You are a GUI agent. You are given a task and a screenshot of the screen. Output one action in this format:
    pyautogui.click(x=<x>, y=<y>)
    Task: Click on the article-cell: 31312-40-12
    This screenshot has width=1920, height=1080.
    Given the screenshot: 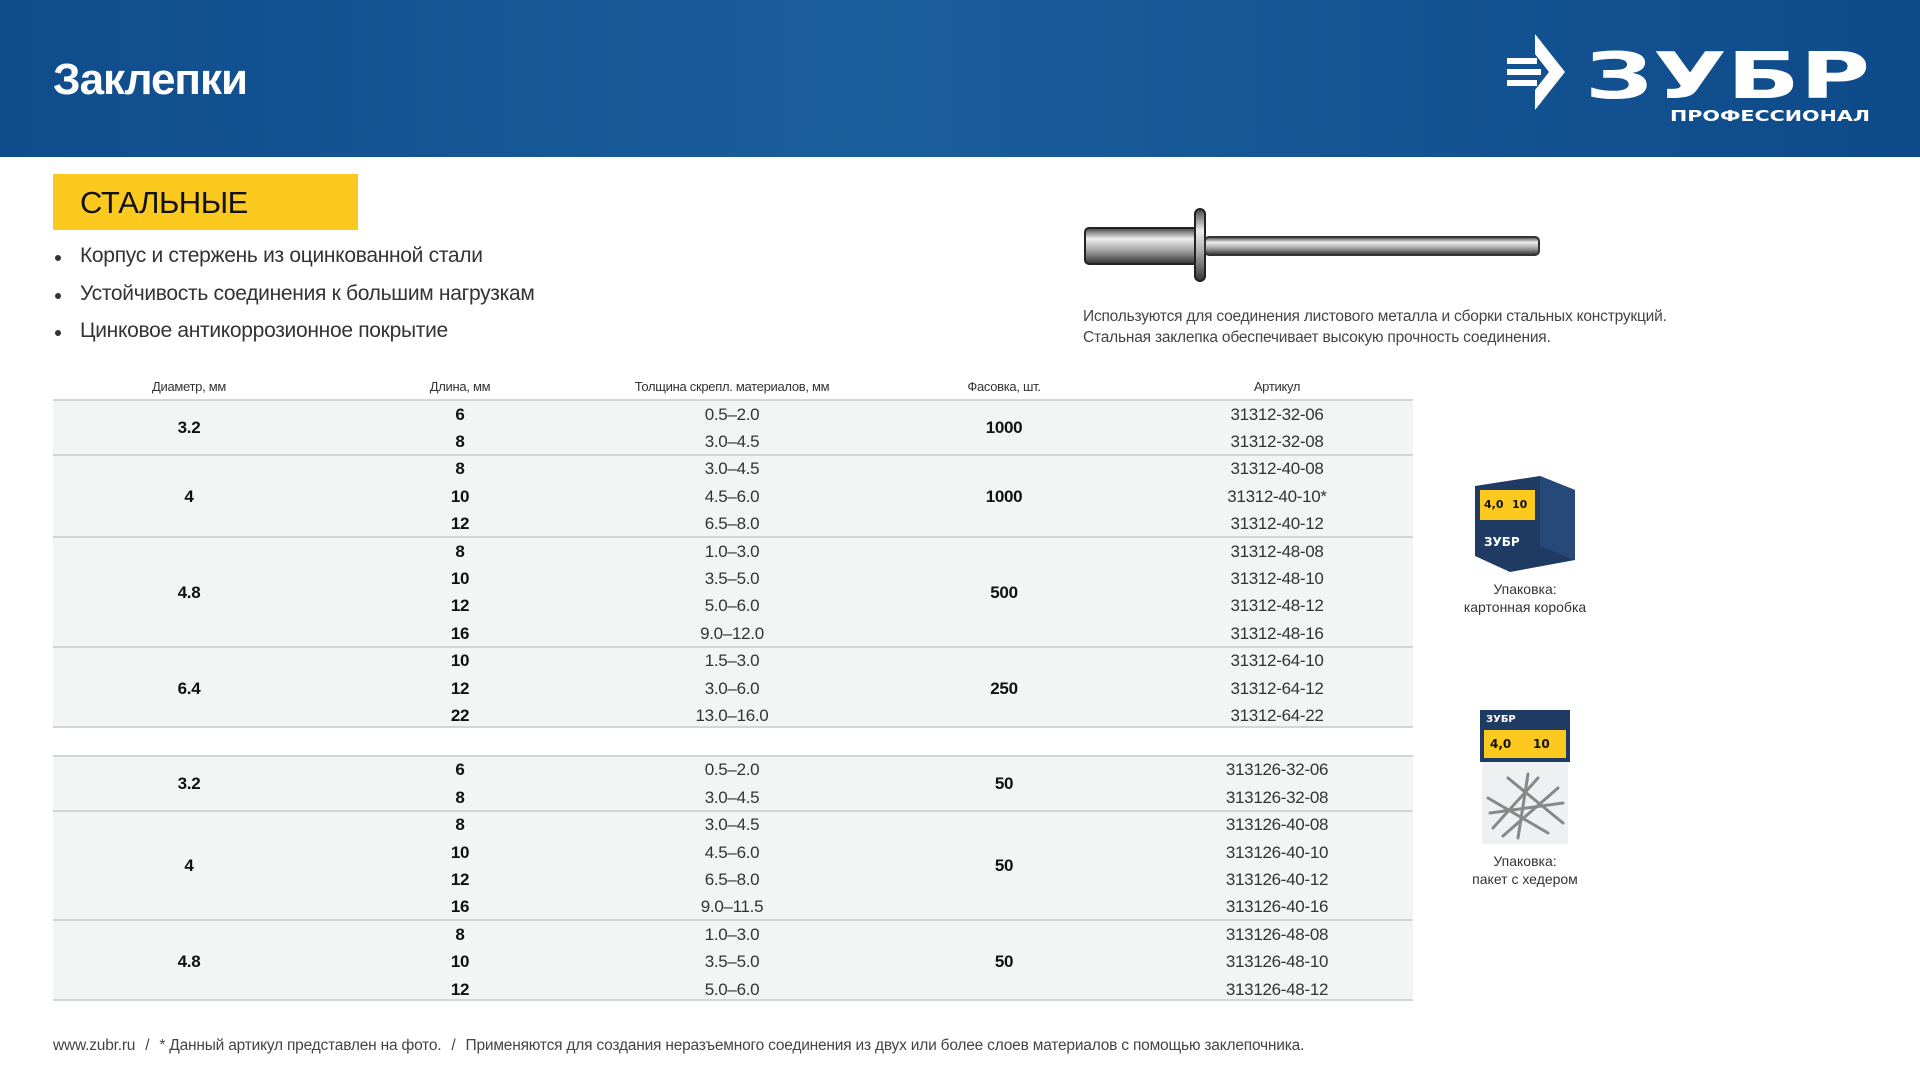 What is the action you would take?
    pyautogui.click(x=1277, y=524)
    